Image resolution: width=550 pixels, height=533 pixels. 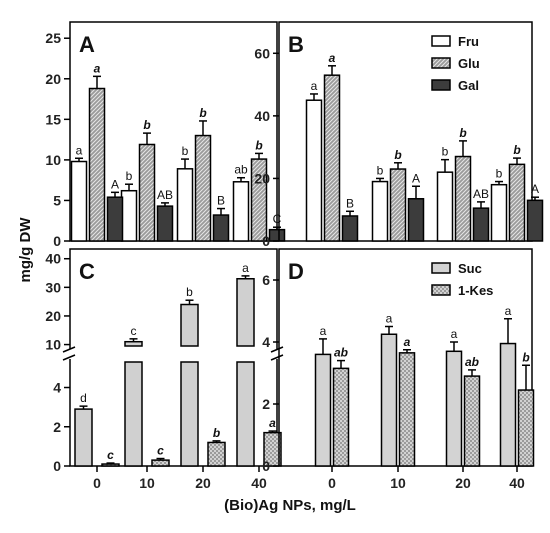 I want to click on y-tick-label: 2, so click(x=57, y=427).